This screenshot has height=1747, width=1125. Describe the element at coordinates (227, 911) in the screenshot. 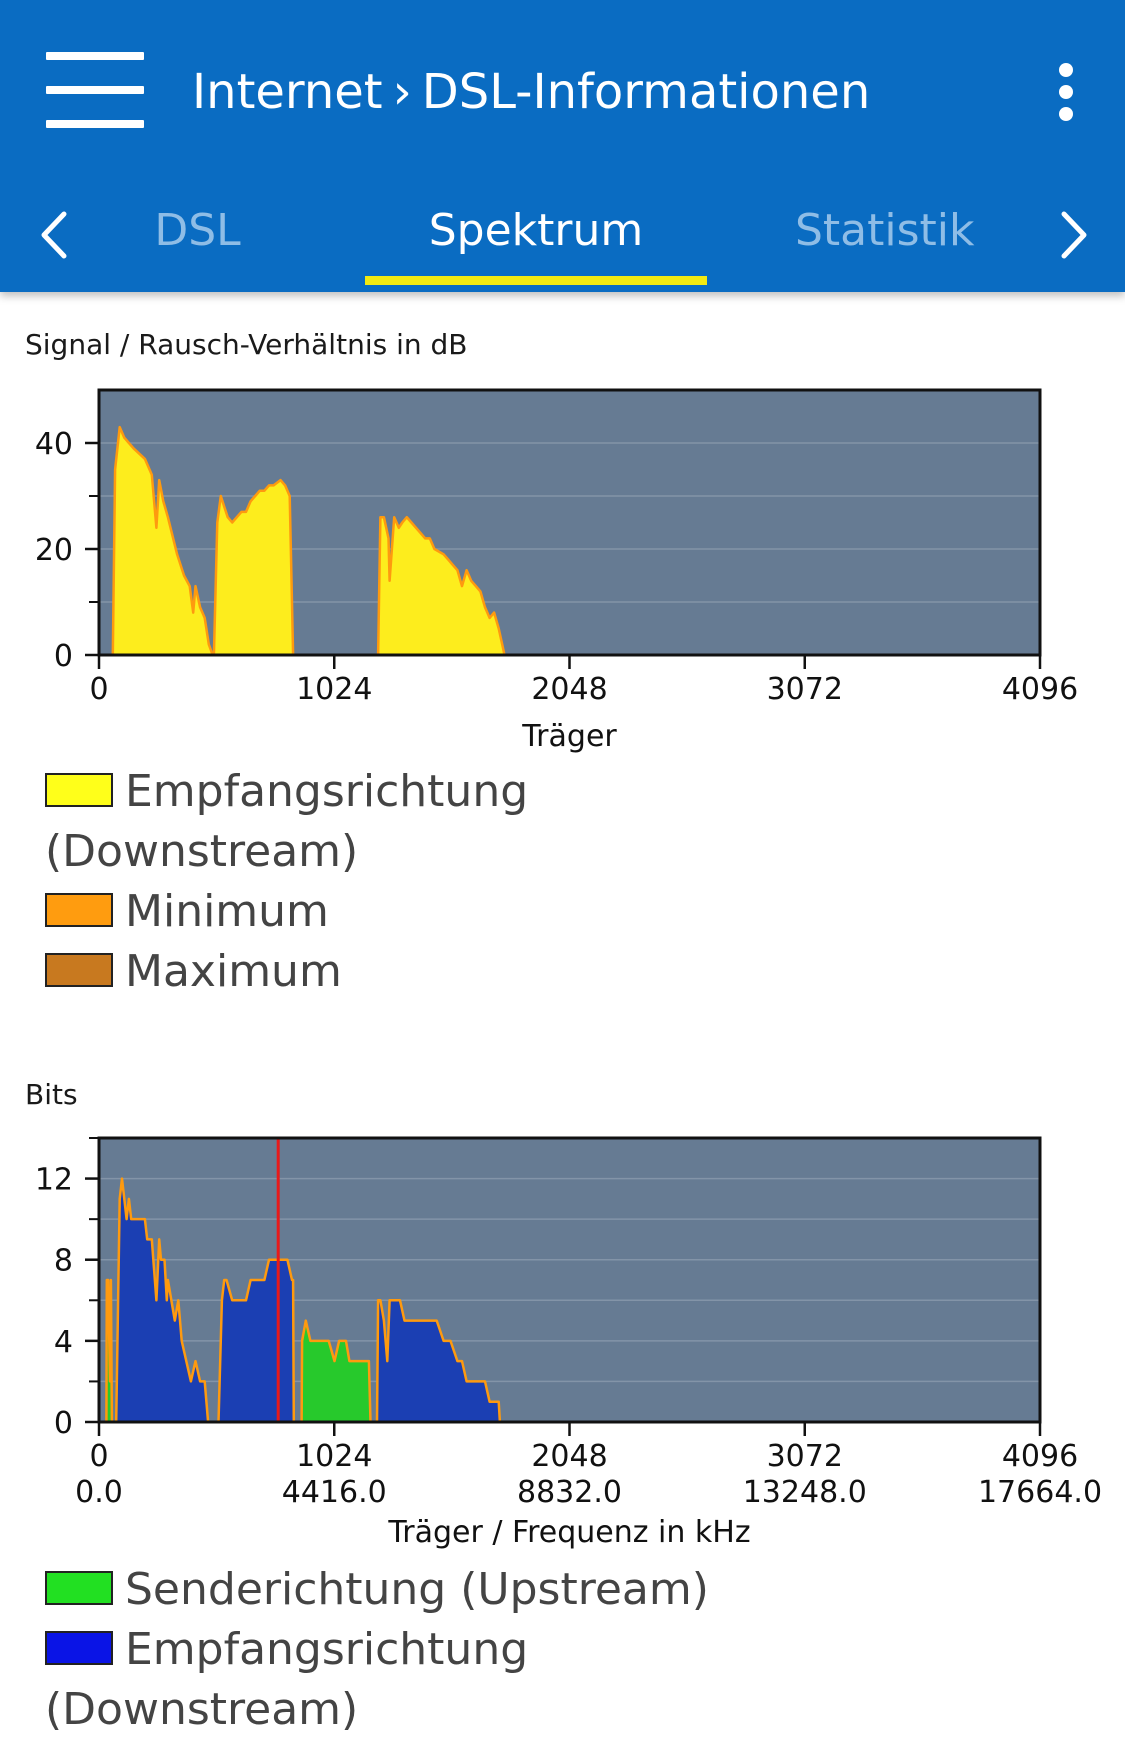

I see `snr-legend-label: Minimum` at that location.